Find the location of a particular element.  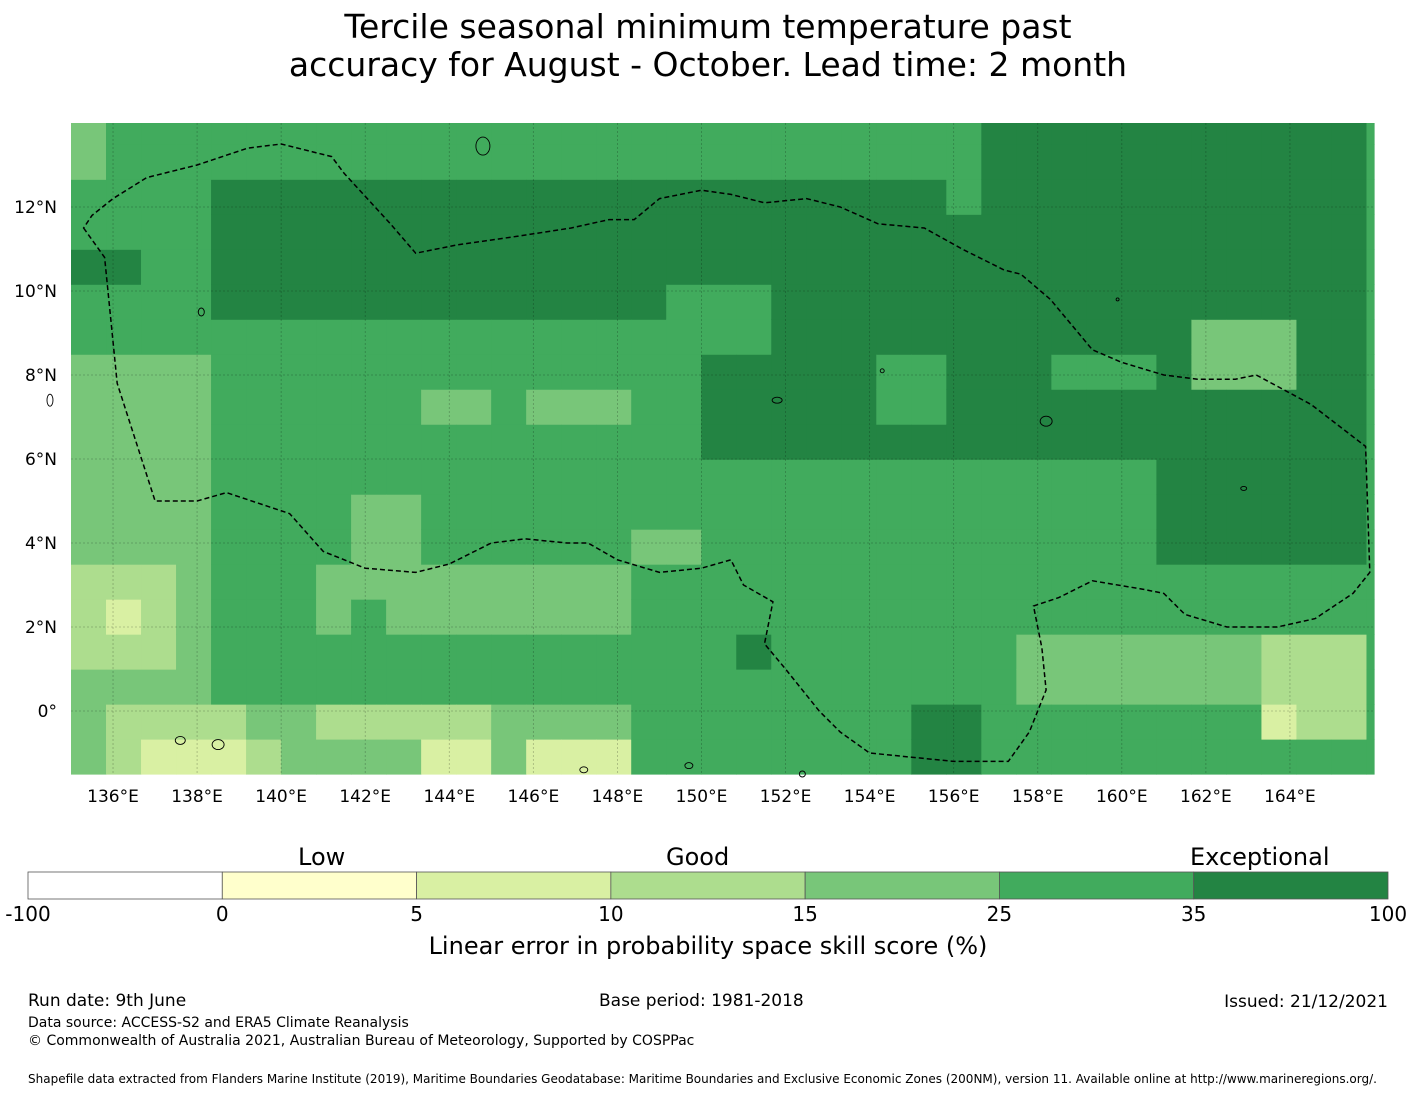

colorbar-swatch is located at coordinates (514, 885).